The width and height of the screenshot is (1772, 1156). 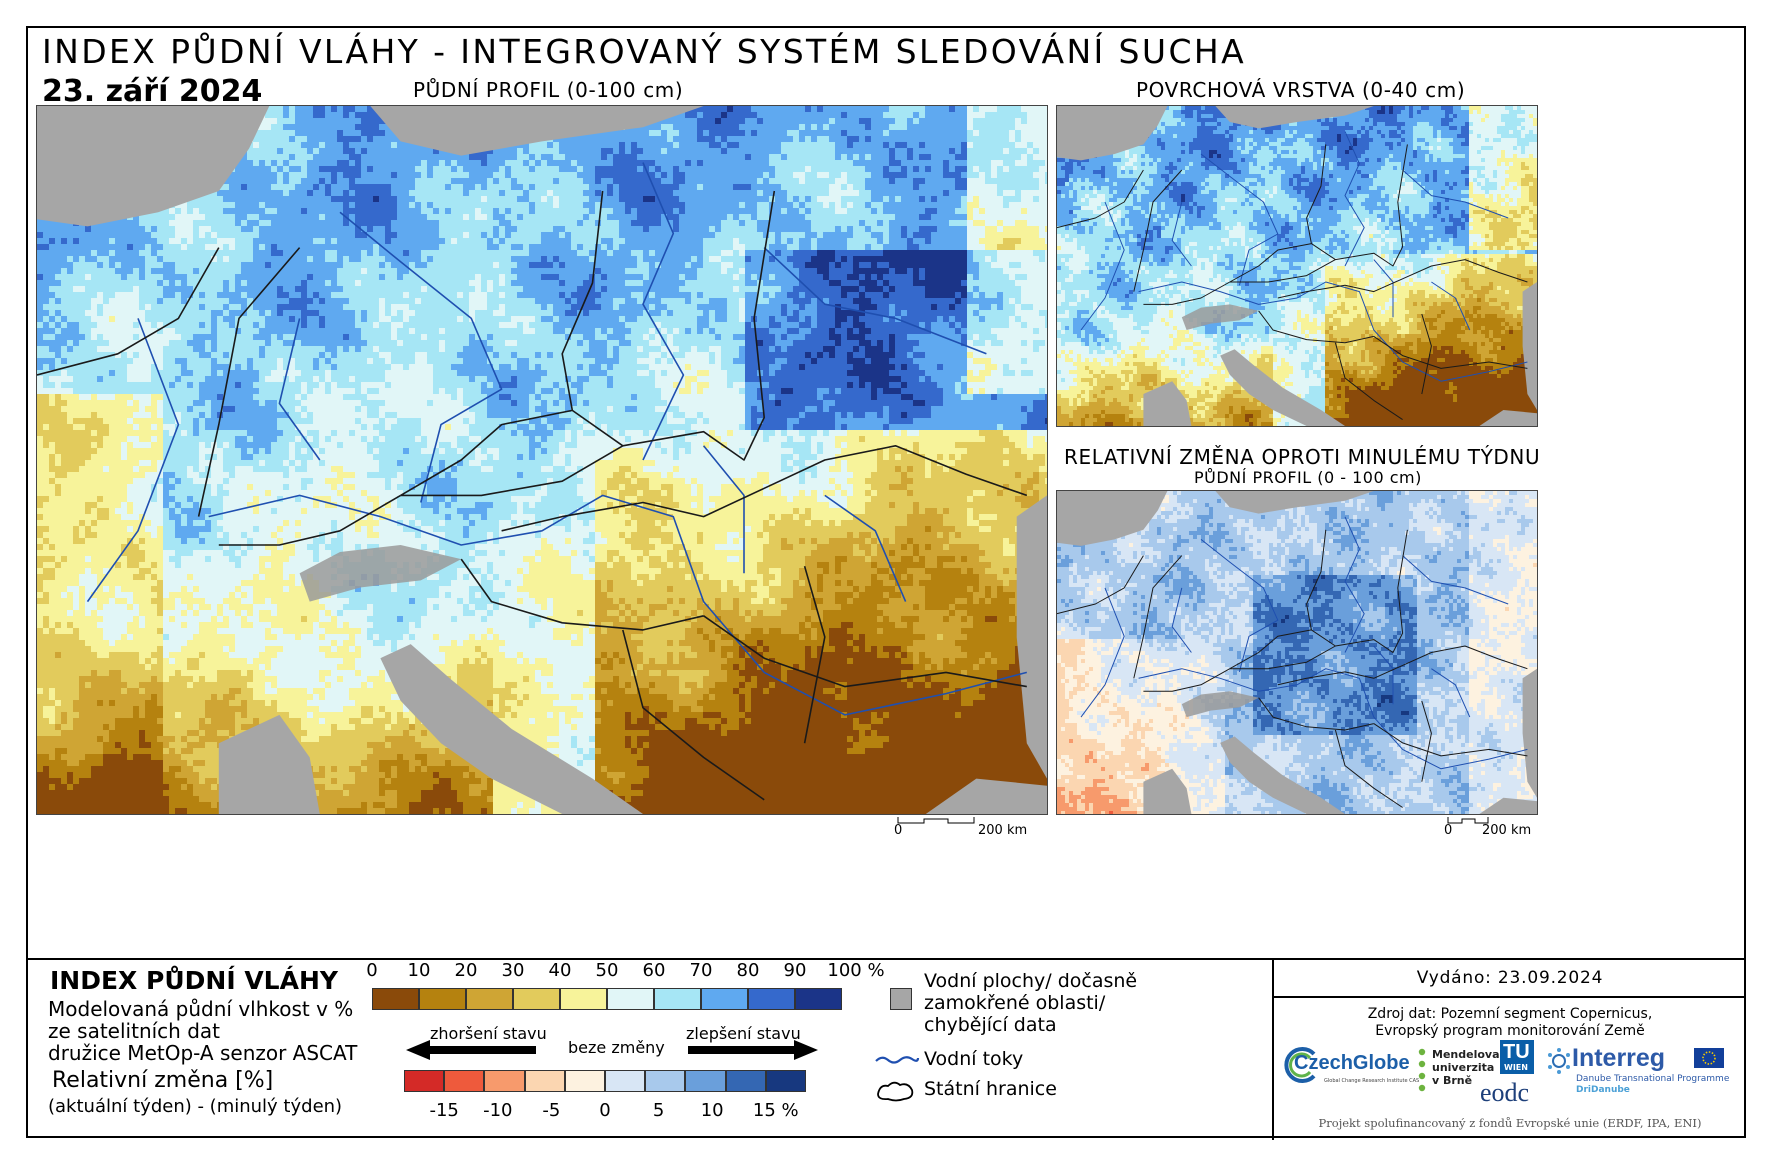 I want to click on change-tick-label: -10, so click(x=497, y=1110).